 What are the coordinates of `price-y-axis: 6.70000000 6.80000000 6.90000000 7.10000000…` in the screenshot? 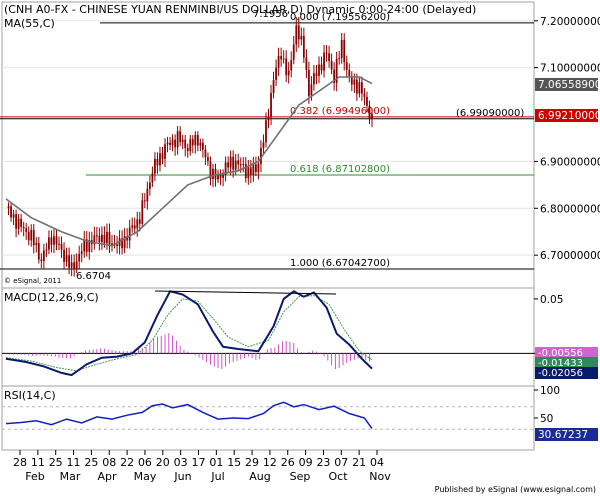 It's located at (567, 139).